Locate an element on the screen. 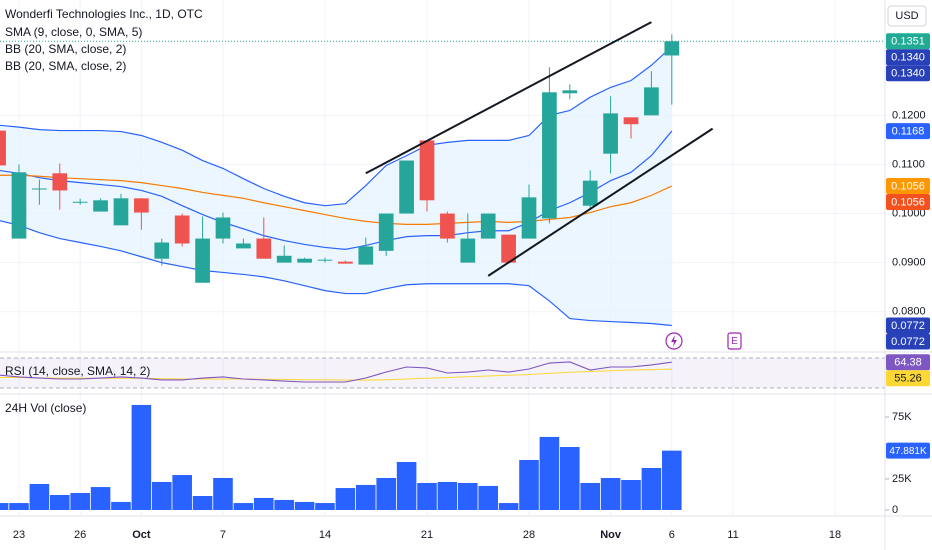  price-label: 55.26 is located at coordinates (908, 379).